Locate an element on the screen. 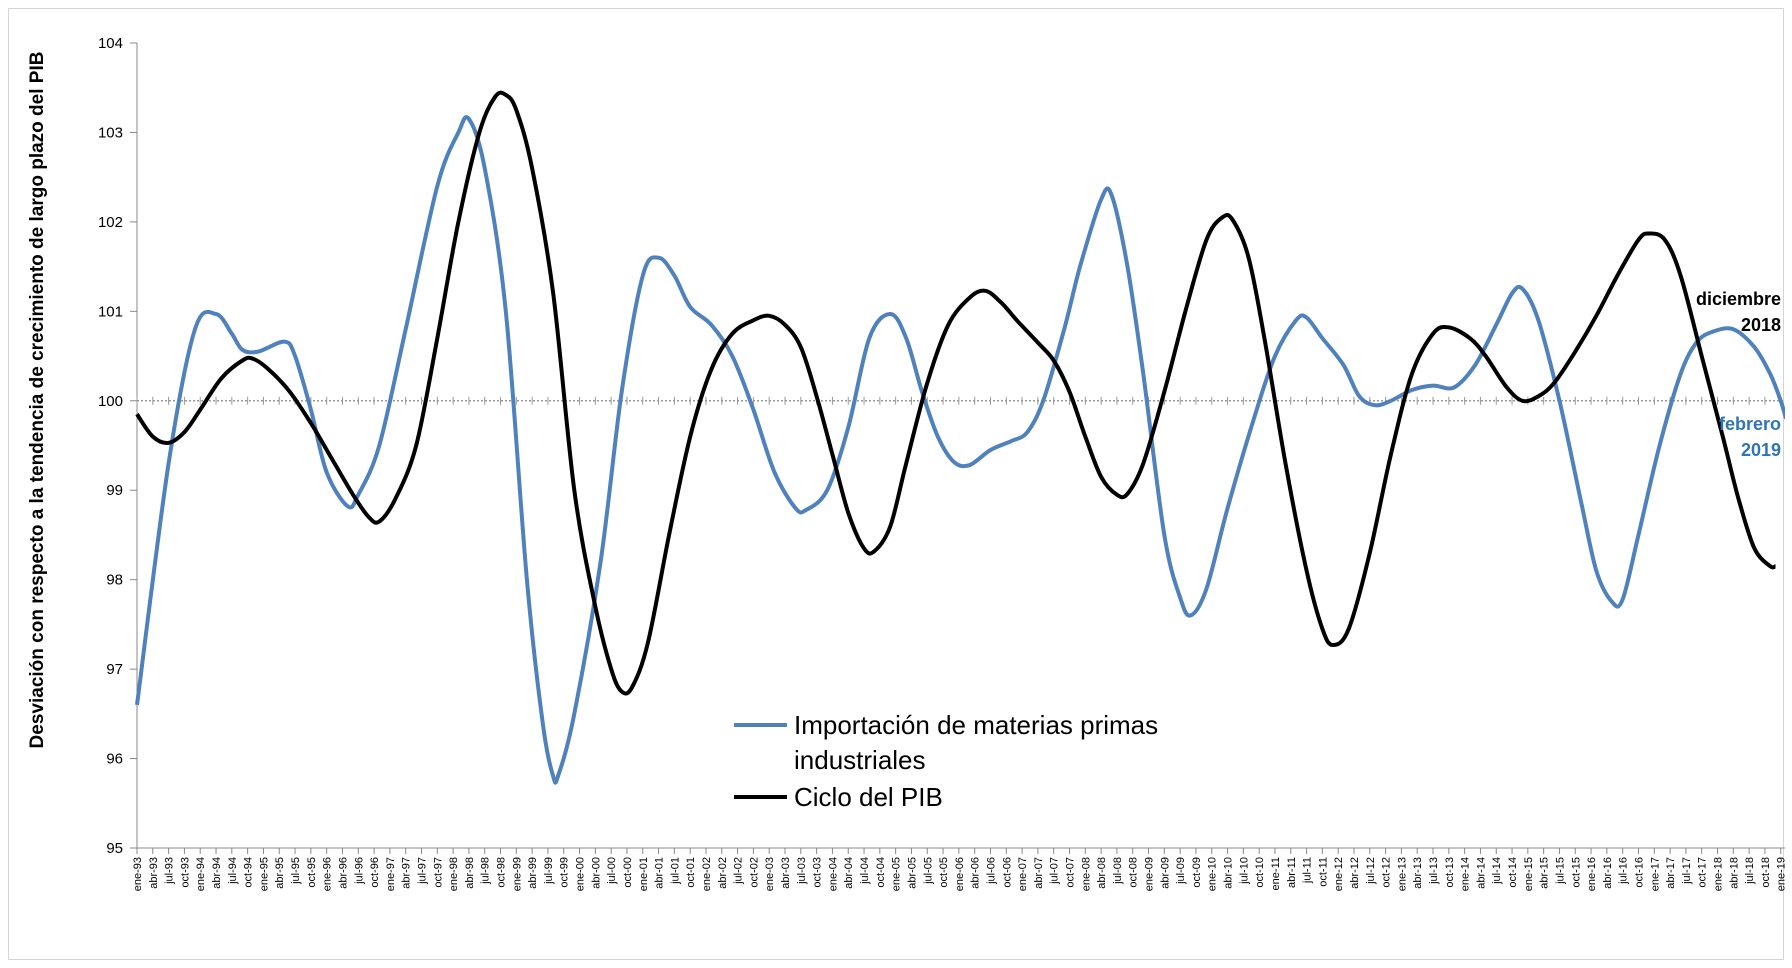 This screenshot has width=1792, height=968. x-tick-label: ene-97 is located at coordinates (391, 874).